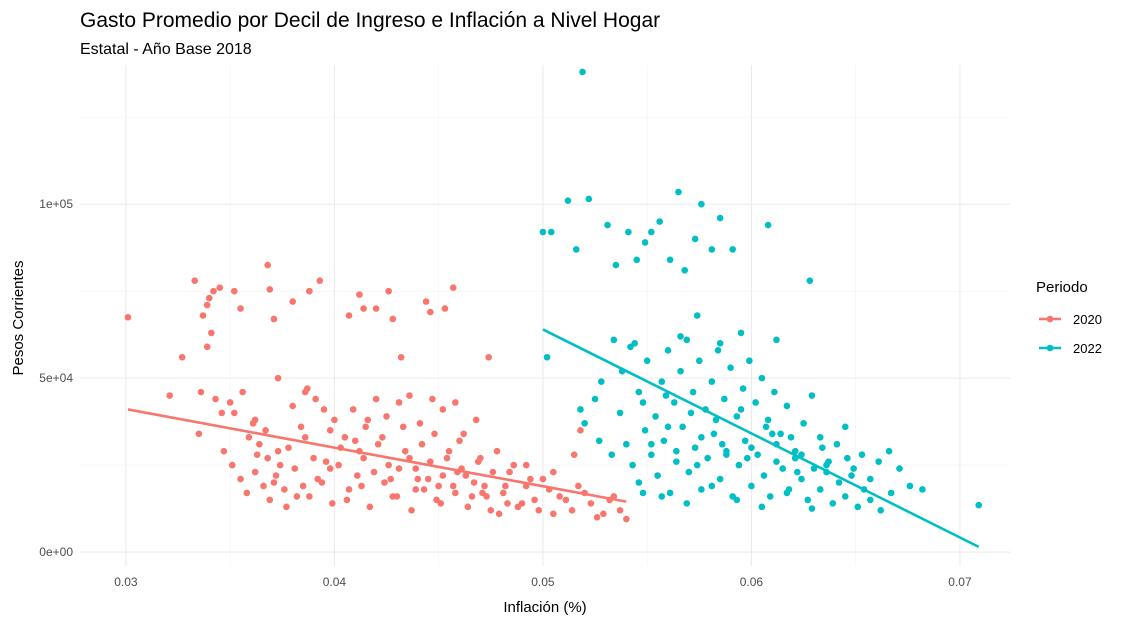 Image resolution: width=1125 pixels, height=625 pixels. I want to click on x-tick-label: 0.07, so click(960, 582).